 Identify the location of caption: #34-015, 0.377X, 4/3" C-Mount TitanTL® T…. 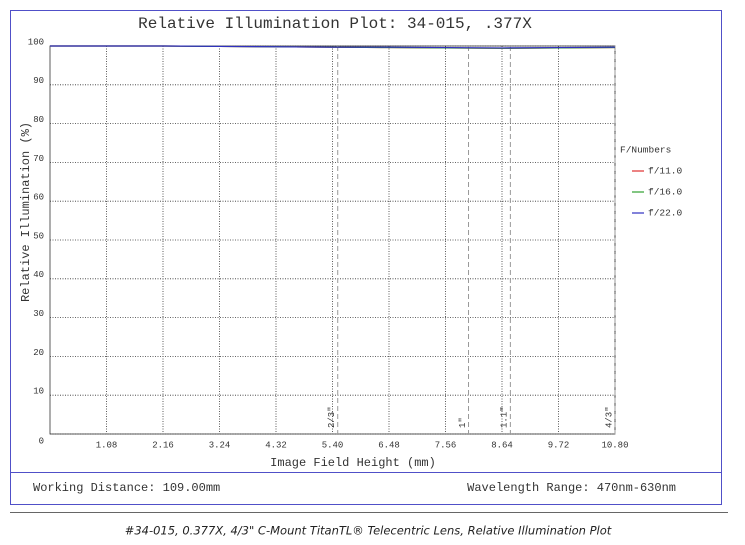
(368, 531).